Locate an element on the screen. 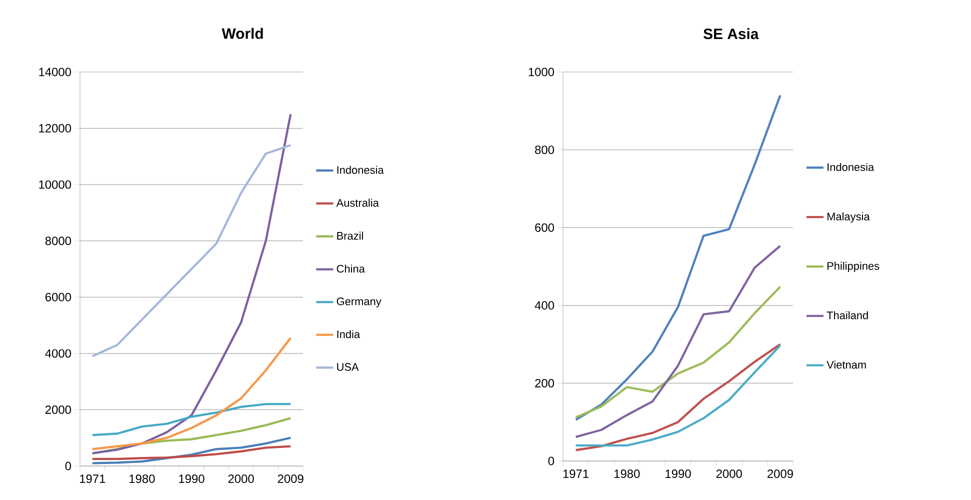 Image resolution: width=971 pixels, height=500 pixels. legend-label: Thailand is located at coordinates (847, 315).